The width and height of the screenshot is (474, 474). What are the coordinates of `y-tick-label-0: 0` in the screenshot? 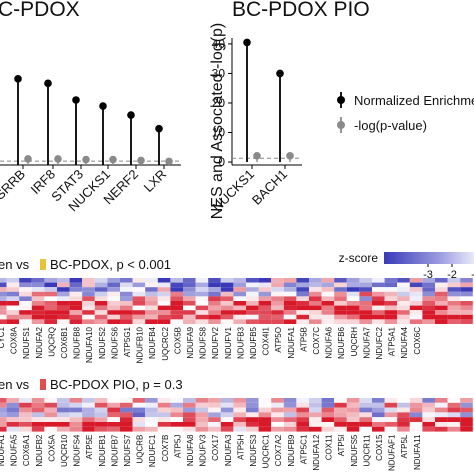 It's located at (221, 162).